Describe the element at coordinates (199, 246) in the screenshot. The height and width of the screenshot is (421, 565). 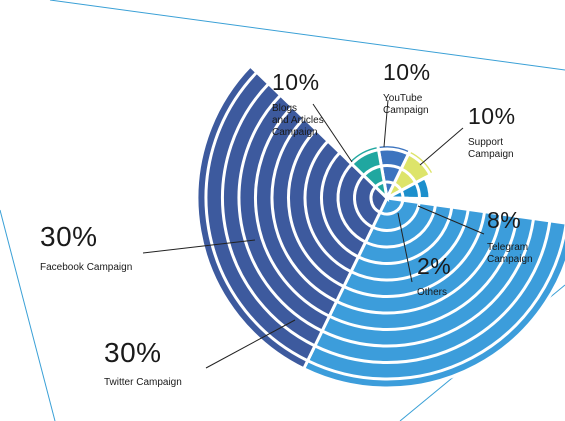
I see `leader-line-facebook` at that location.